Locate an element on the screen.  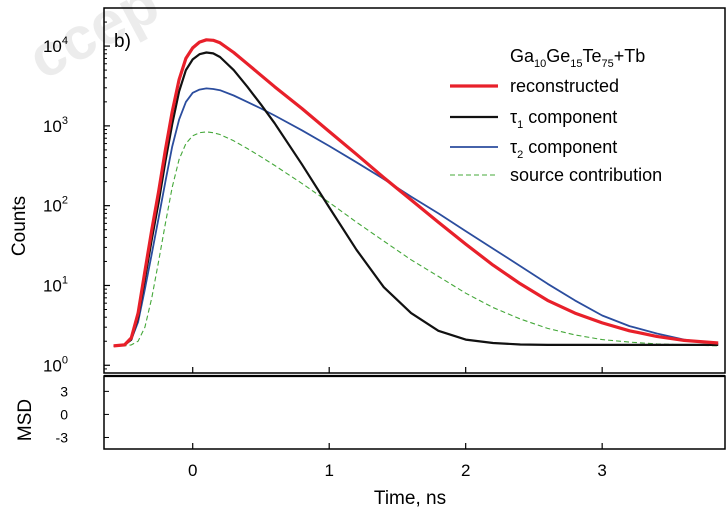
y-tick-label-1: 10¹ is located at coordinates (55, 284).